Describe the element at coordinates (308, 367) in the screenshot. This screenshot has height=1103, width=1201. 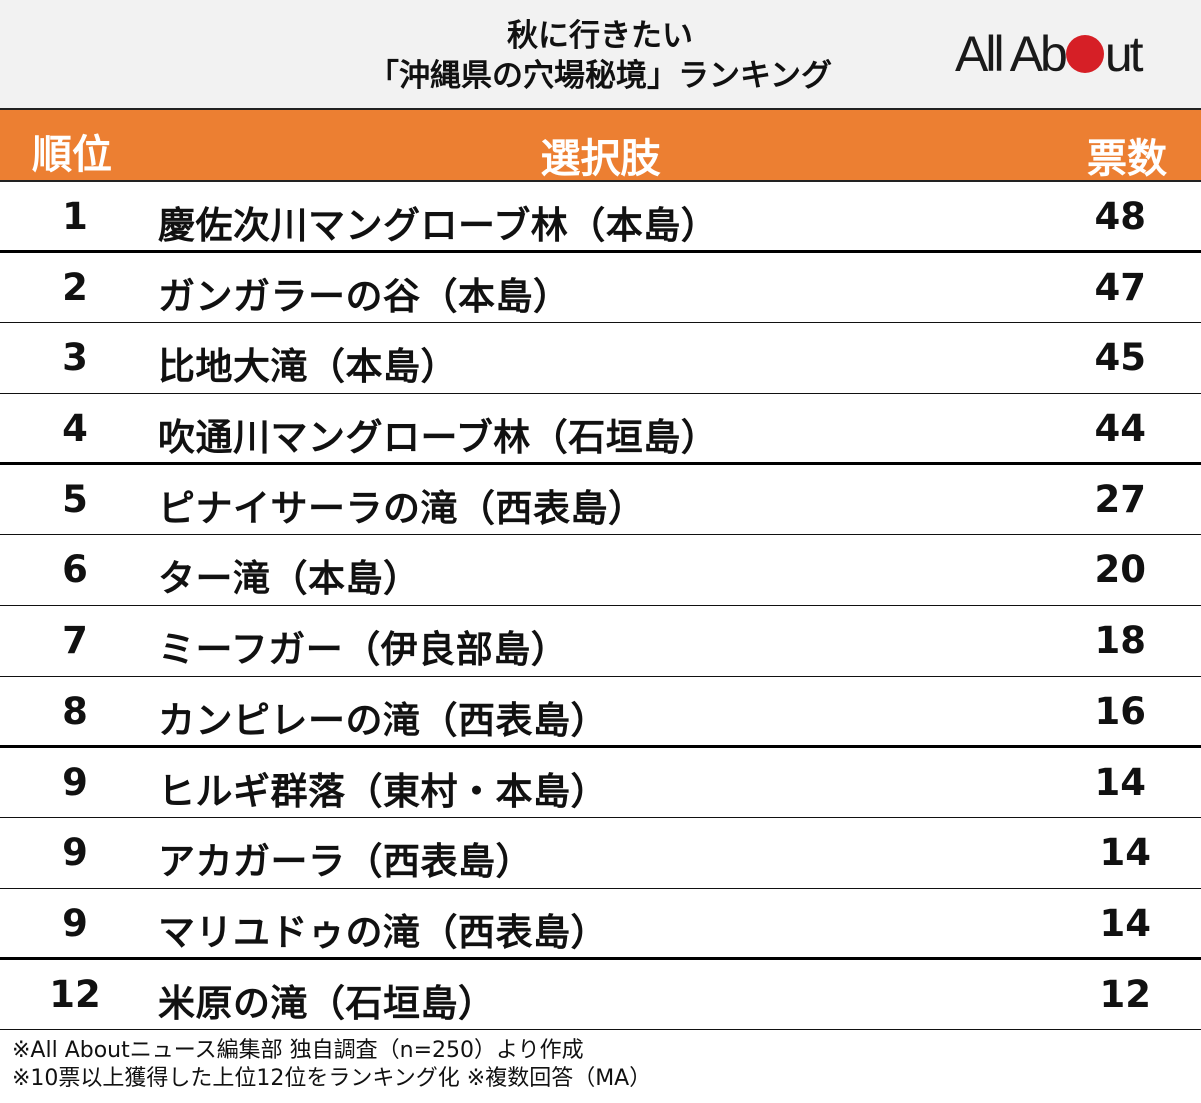
I see `row-name: 比地大滝（本島）` at that location.